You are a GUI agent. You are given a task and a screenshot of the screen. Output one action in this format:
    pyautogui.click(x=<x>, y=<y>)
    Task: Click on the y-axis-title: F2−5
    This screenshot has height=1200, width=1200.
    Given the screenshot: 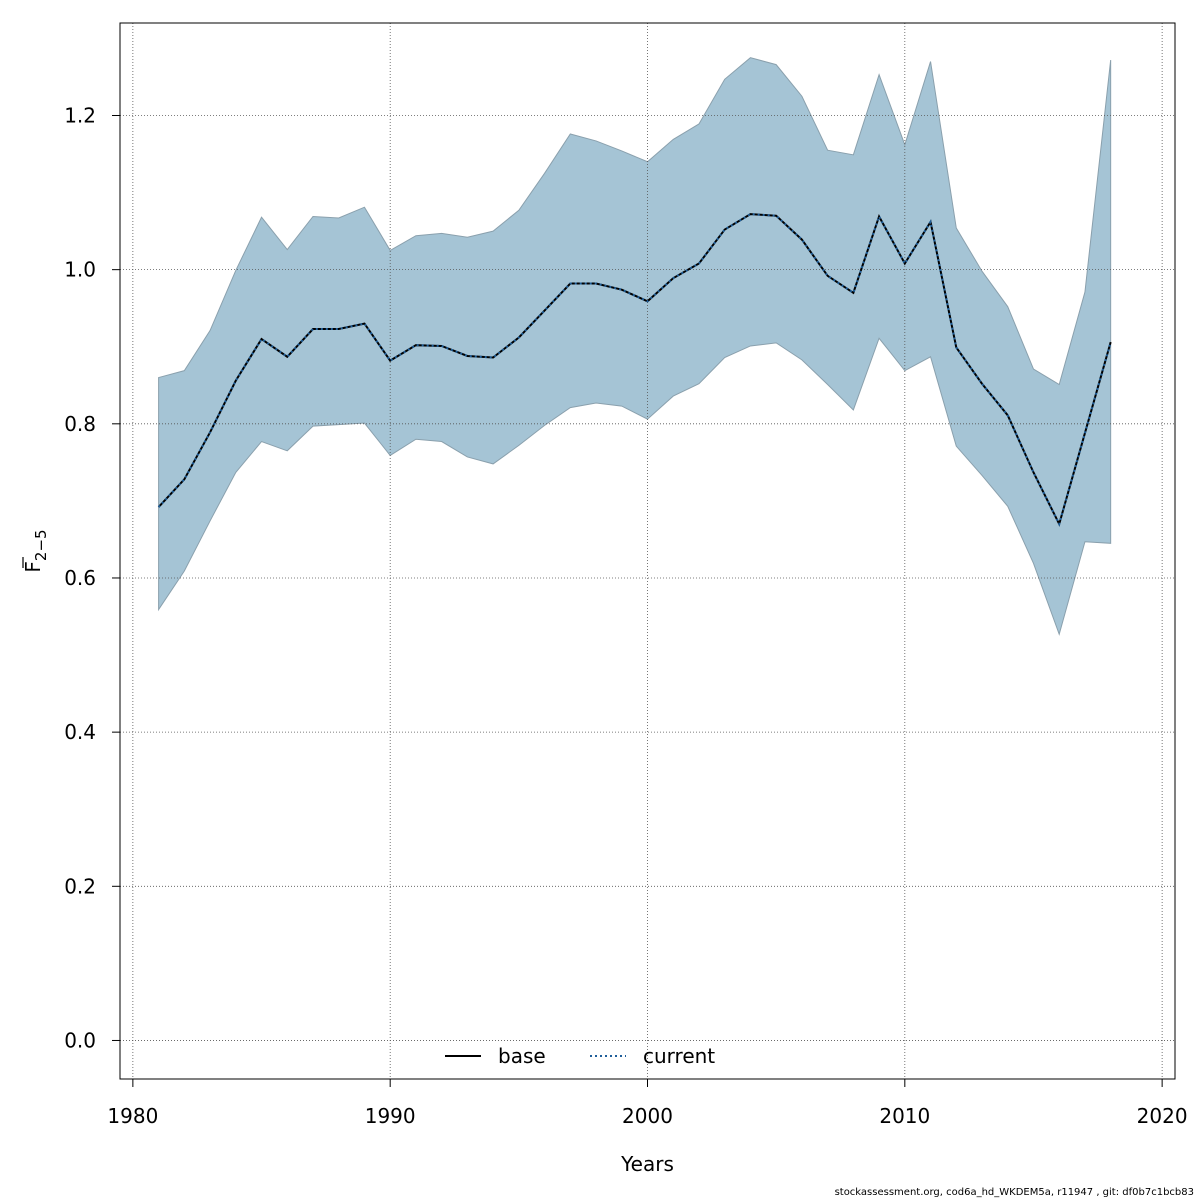 What is the action you would take?
    pyautogui.click(x=35, y=550)
    